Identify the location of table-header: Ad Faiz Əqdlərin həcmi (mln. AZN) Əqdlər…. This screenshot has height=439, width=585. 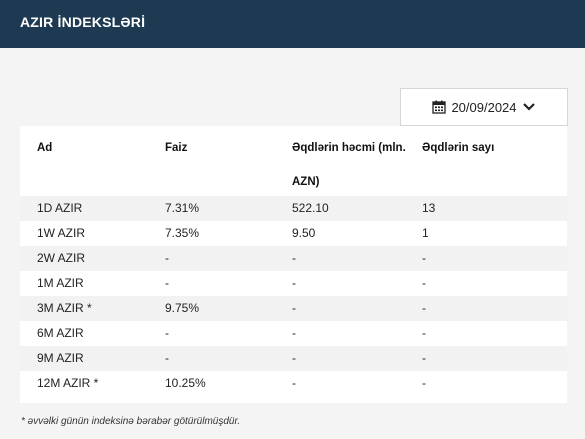
(293, 161).